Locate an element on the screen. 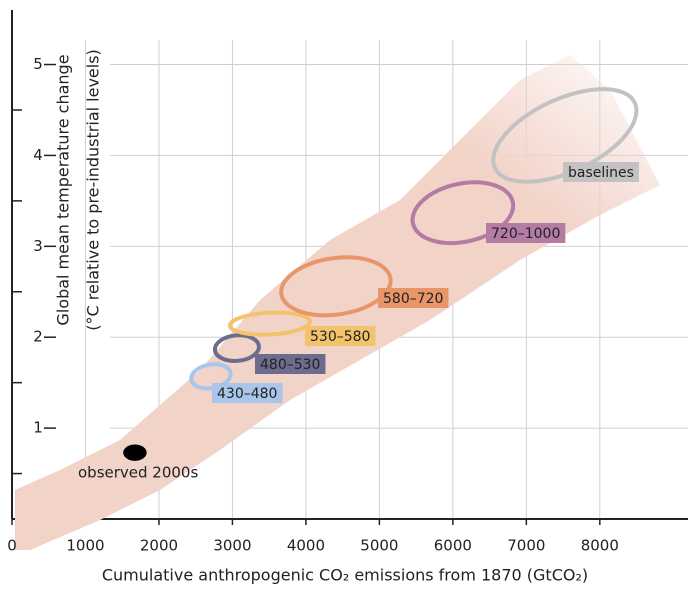 This screenshot has width=688, height=589. x-tick-label: 2000 is located at coordinates (159, 546).